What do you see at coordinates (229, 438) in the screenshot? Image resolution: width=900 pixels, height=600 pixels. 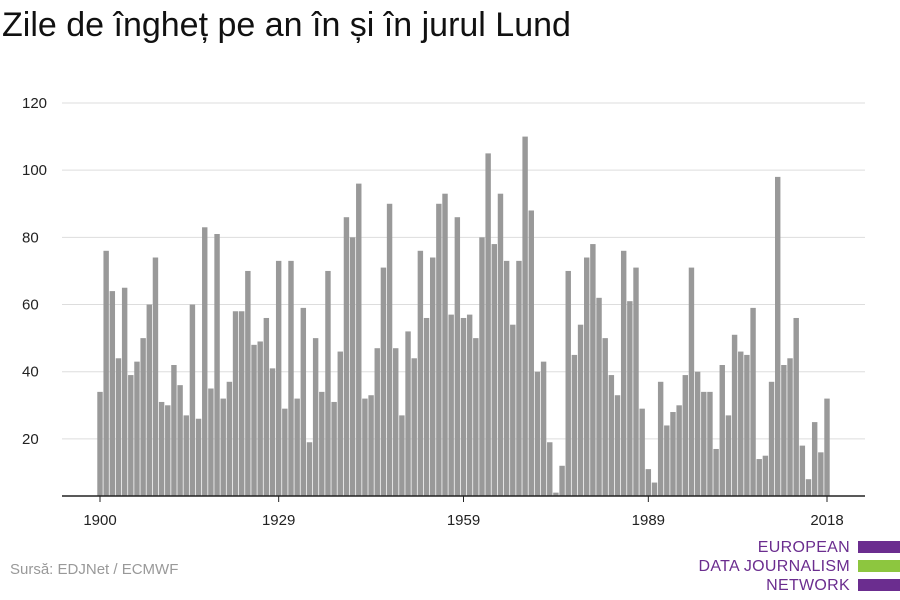 I see `bar: 1921: 37` at bounding box center [229, 438].